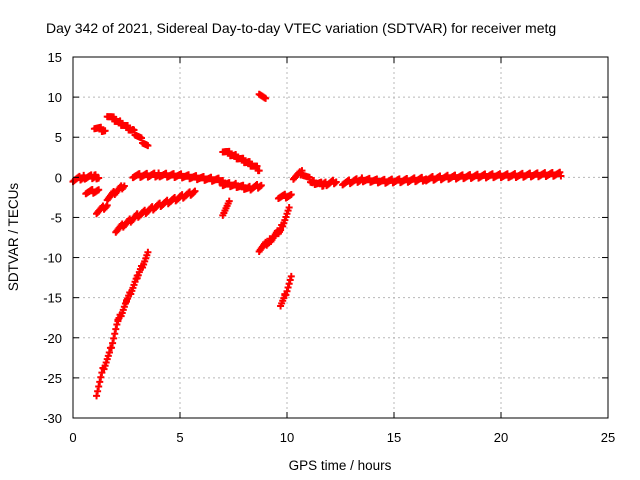 The height and width of the screenshot is (480, 640). Describe the element at coordinates (58, 137) in the screenshot. I see `y-tick-label: 5` at that location.